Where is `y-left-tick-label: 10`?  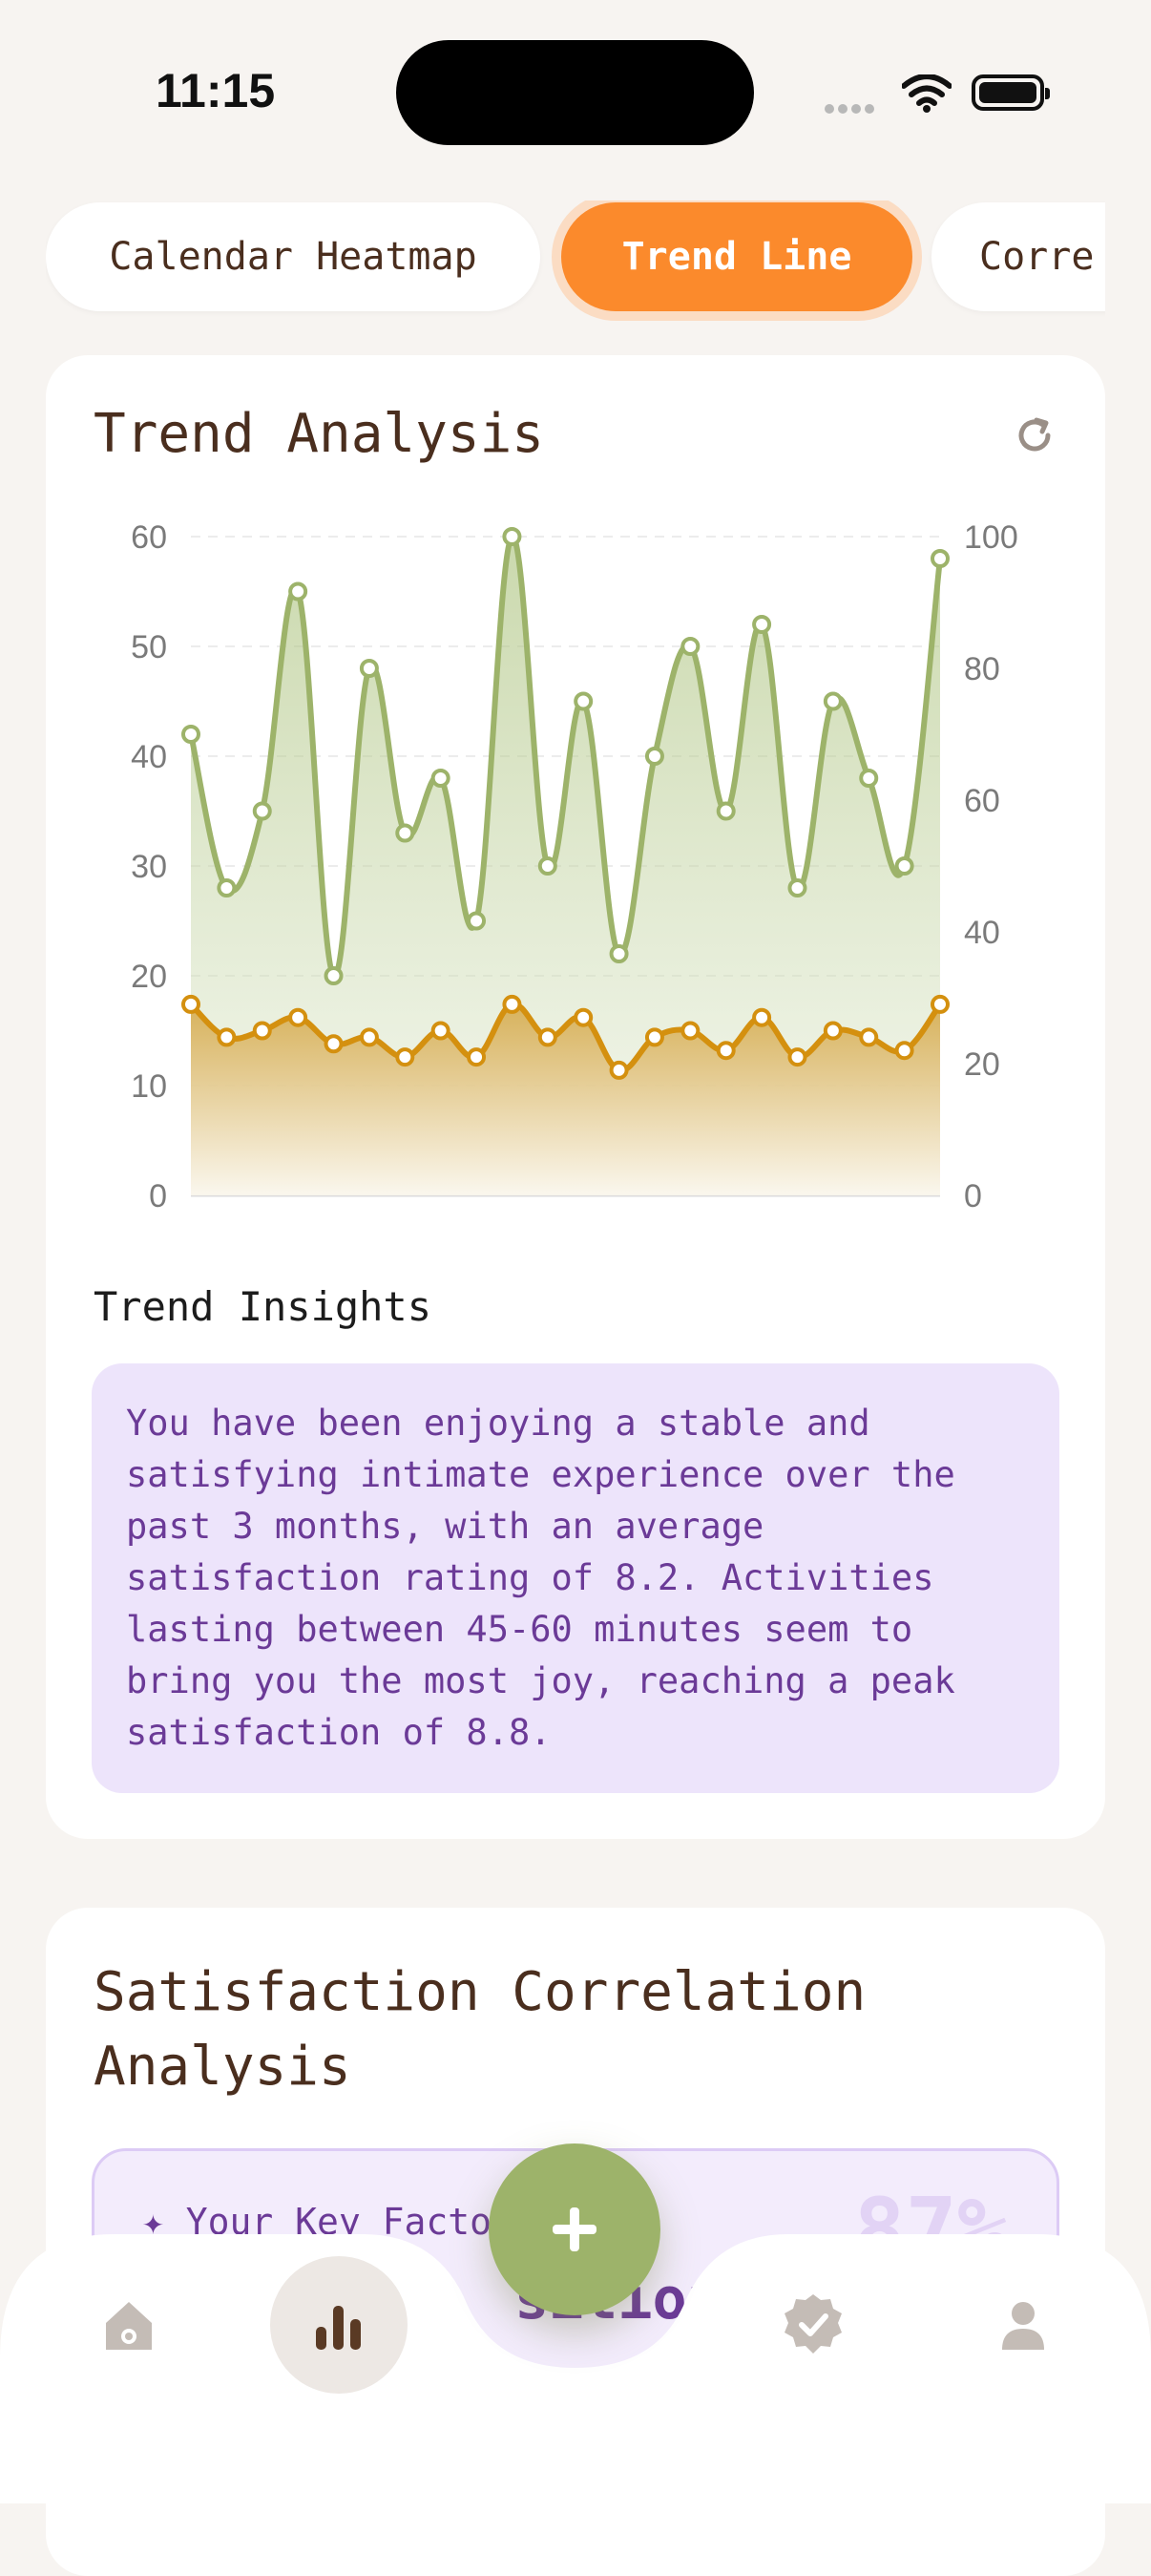 y-left-tick-label: 10 is located at coordinates (149, 1086).